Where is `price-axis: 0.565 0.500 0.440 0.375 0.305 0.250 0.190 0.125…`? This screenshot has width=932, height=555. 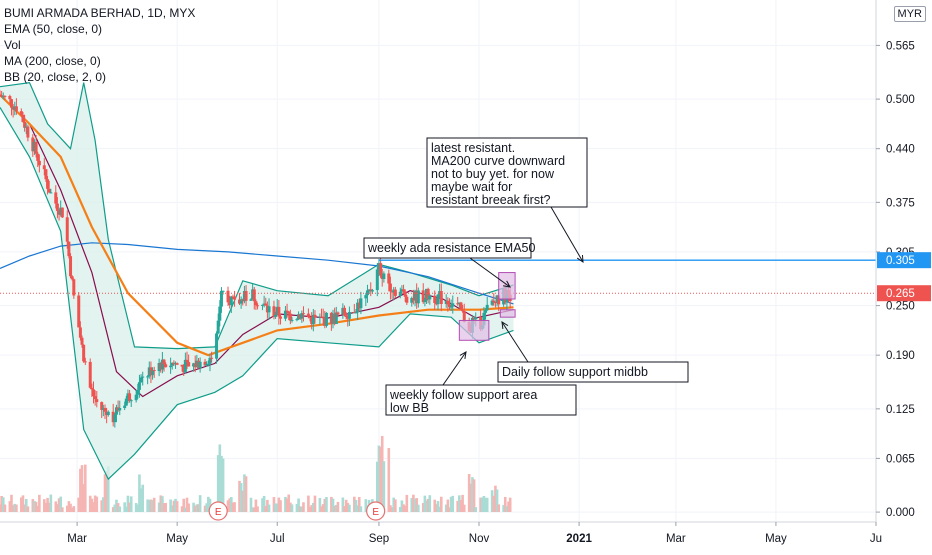 price-axis: 0.565 0.500 0.440 0.375 0.305 0.250 0.190 0.125… is located at coordinates (903, 275).